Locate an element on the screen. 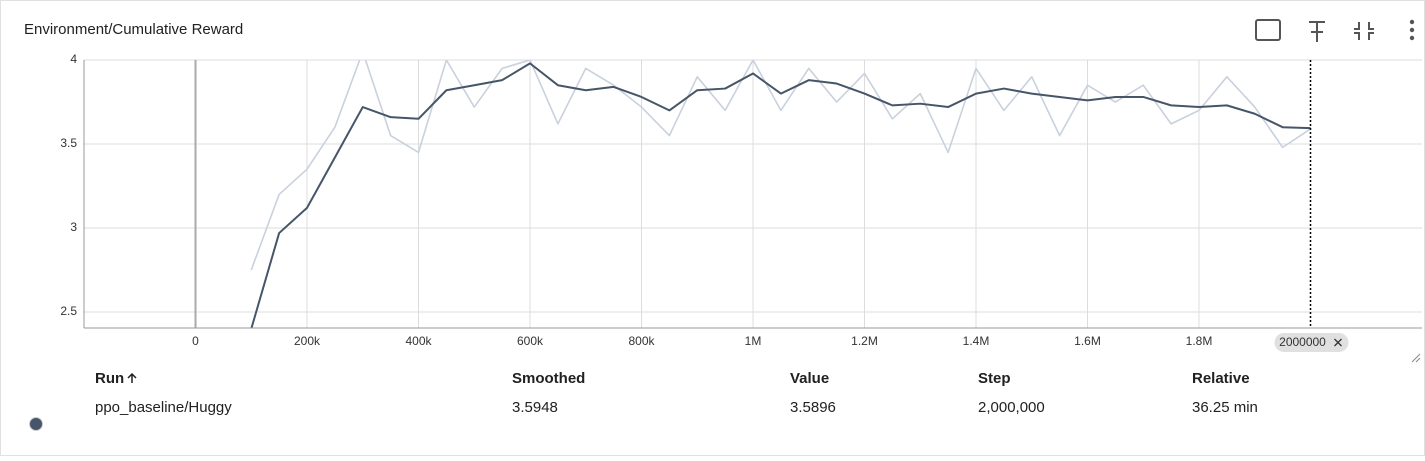  cell: 2,000,000 is located at coordinates (1011, 407).